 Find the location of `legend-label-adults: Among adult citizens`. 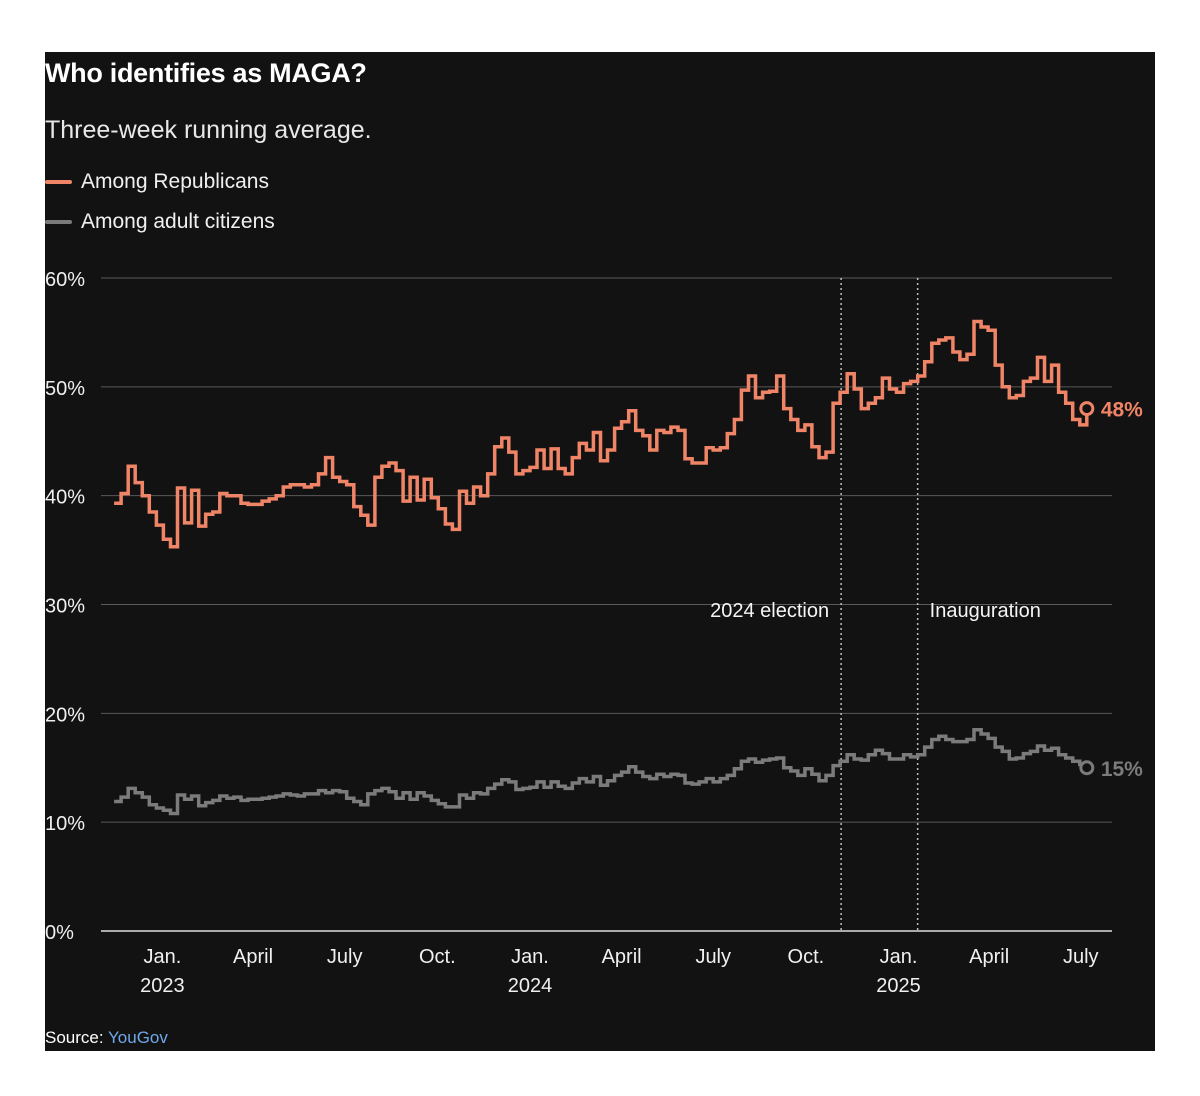

legend-label-adults: Among adult citizens is located at coordinates (178, 221).